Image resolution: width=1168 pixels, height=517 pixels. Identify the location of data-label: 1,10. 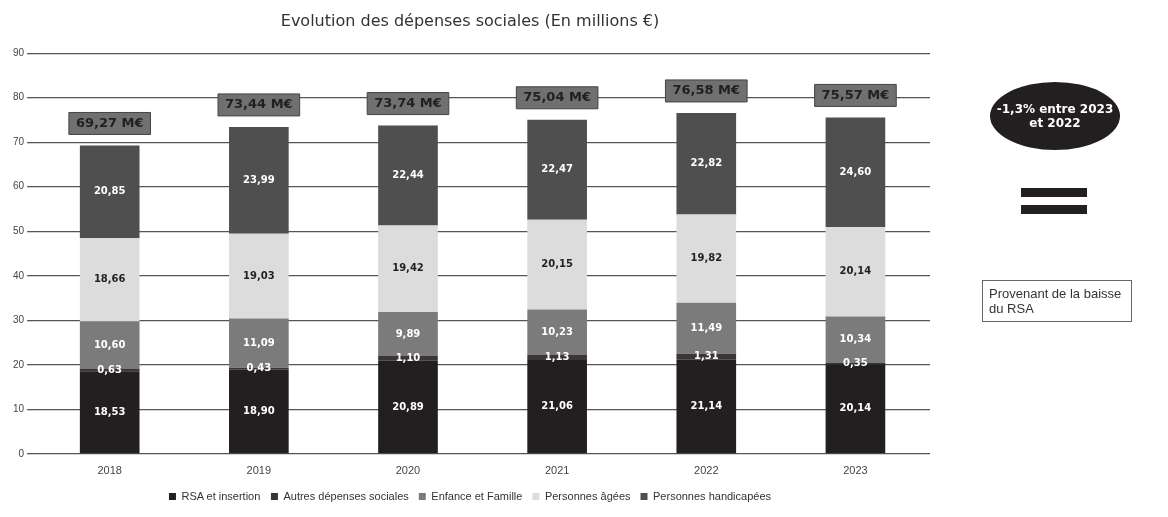
(408, 357).